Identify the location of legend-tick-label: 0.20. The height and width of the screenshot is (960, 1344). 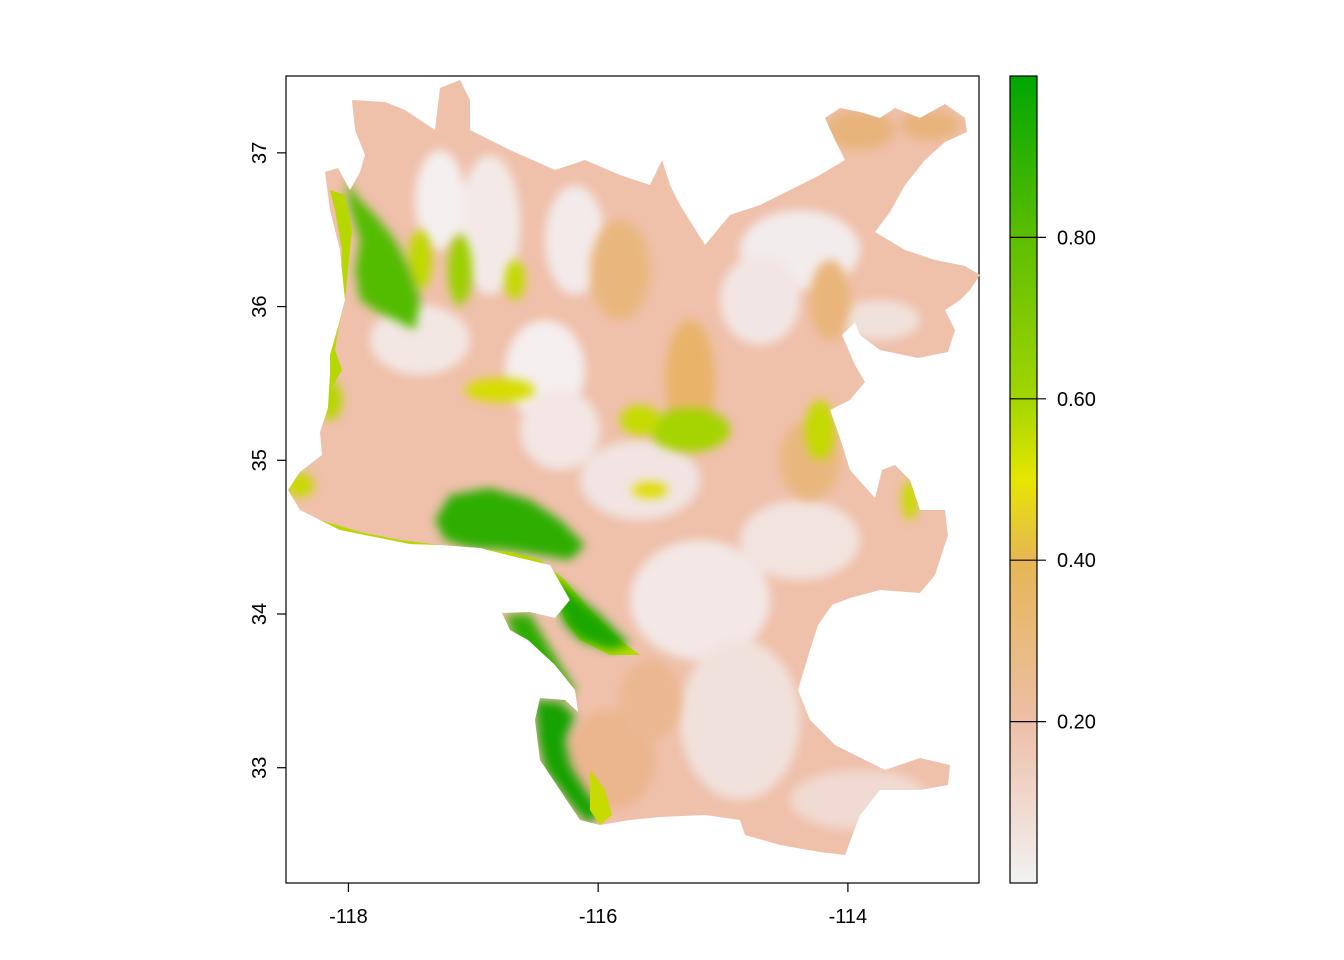
(1076, 723).